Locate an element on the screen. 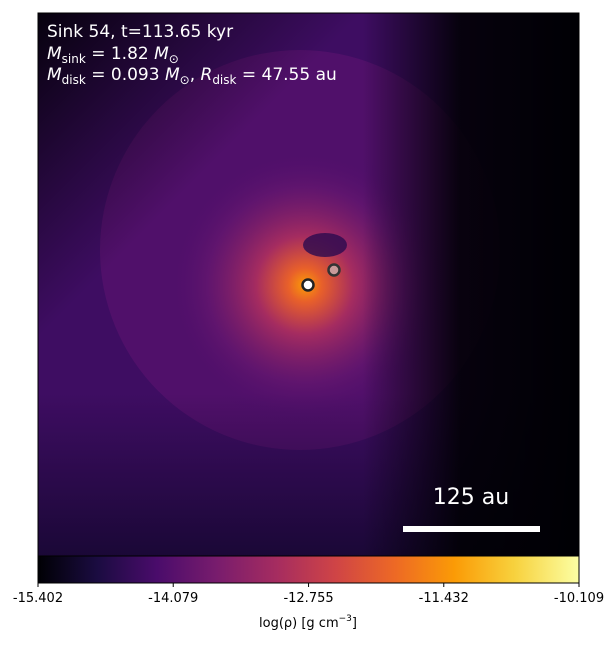  colorbar-tick-label: -15.402 is located at coordinates (38, 598).